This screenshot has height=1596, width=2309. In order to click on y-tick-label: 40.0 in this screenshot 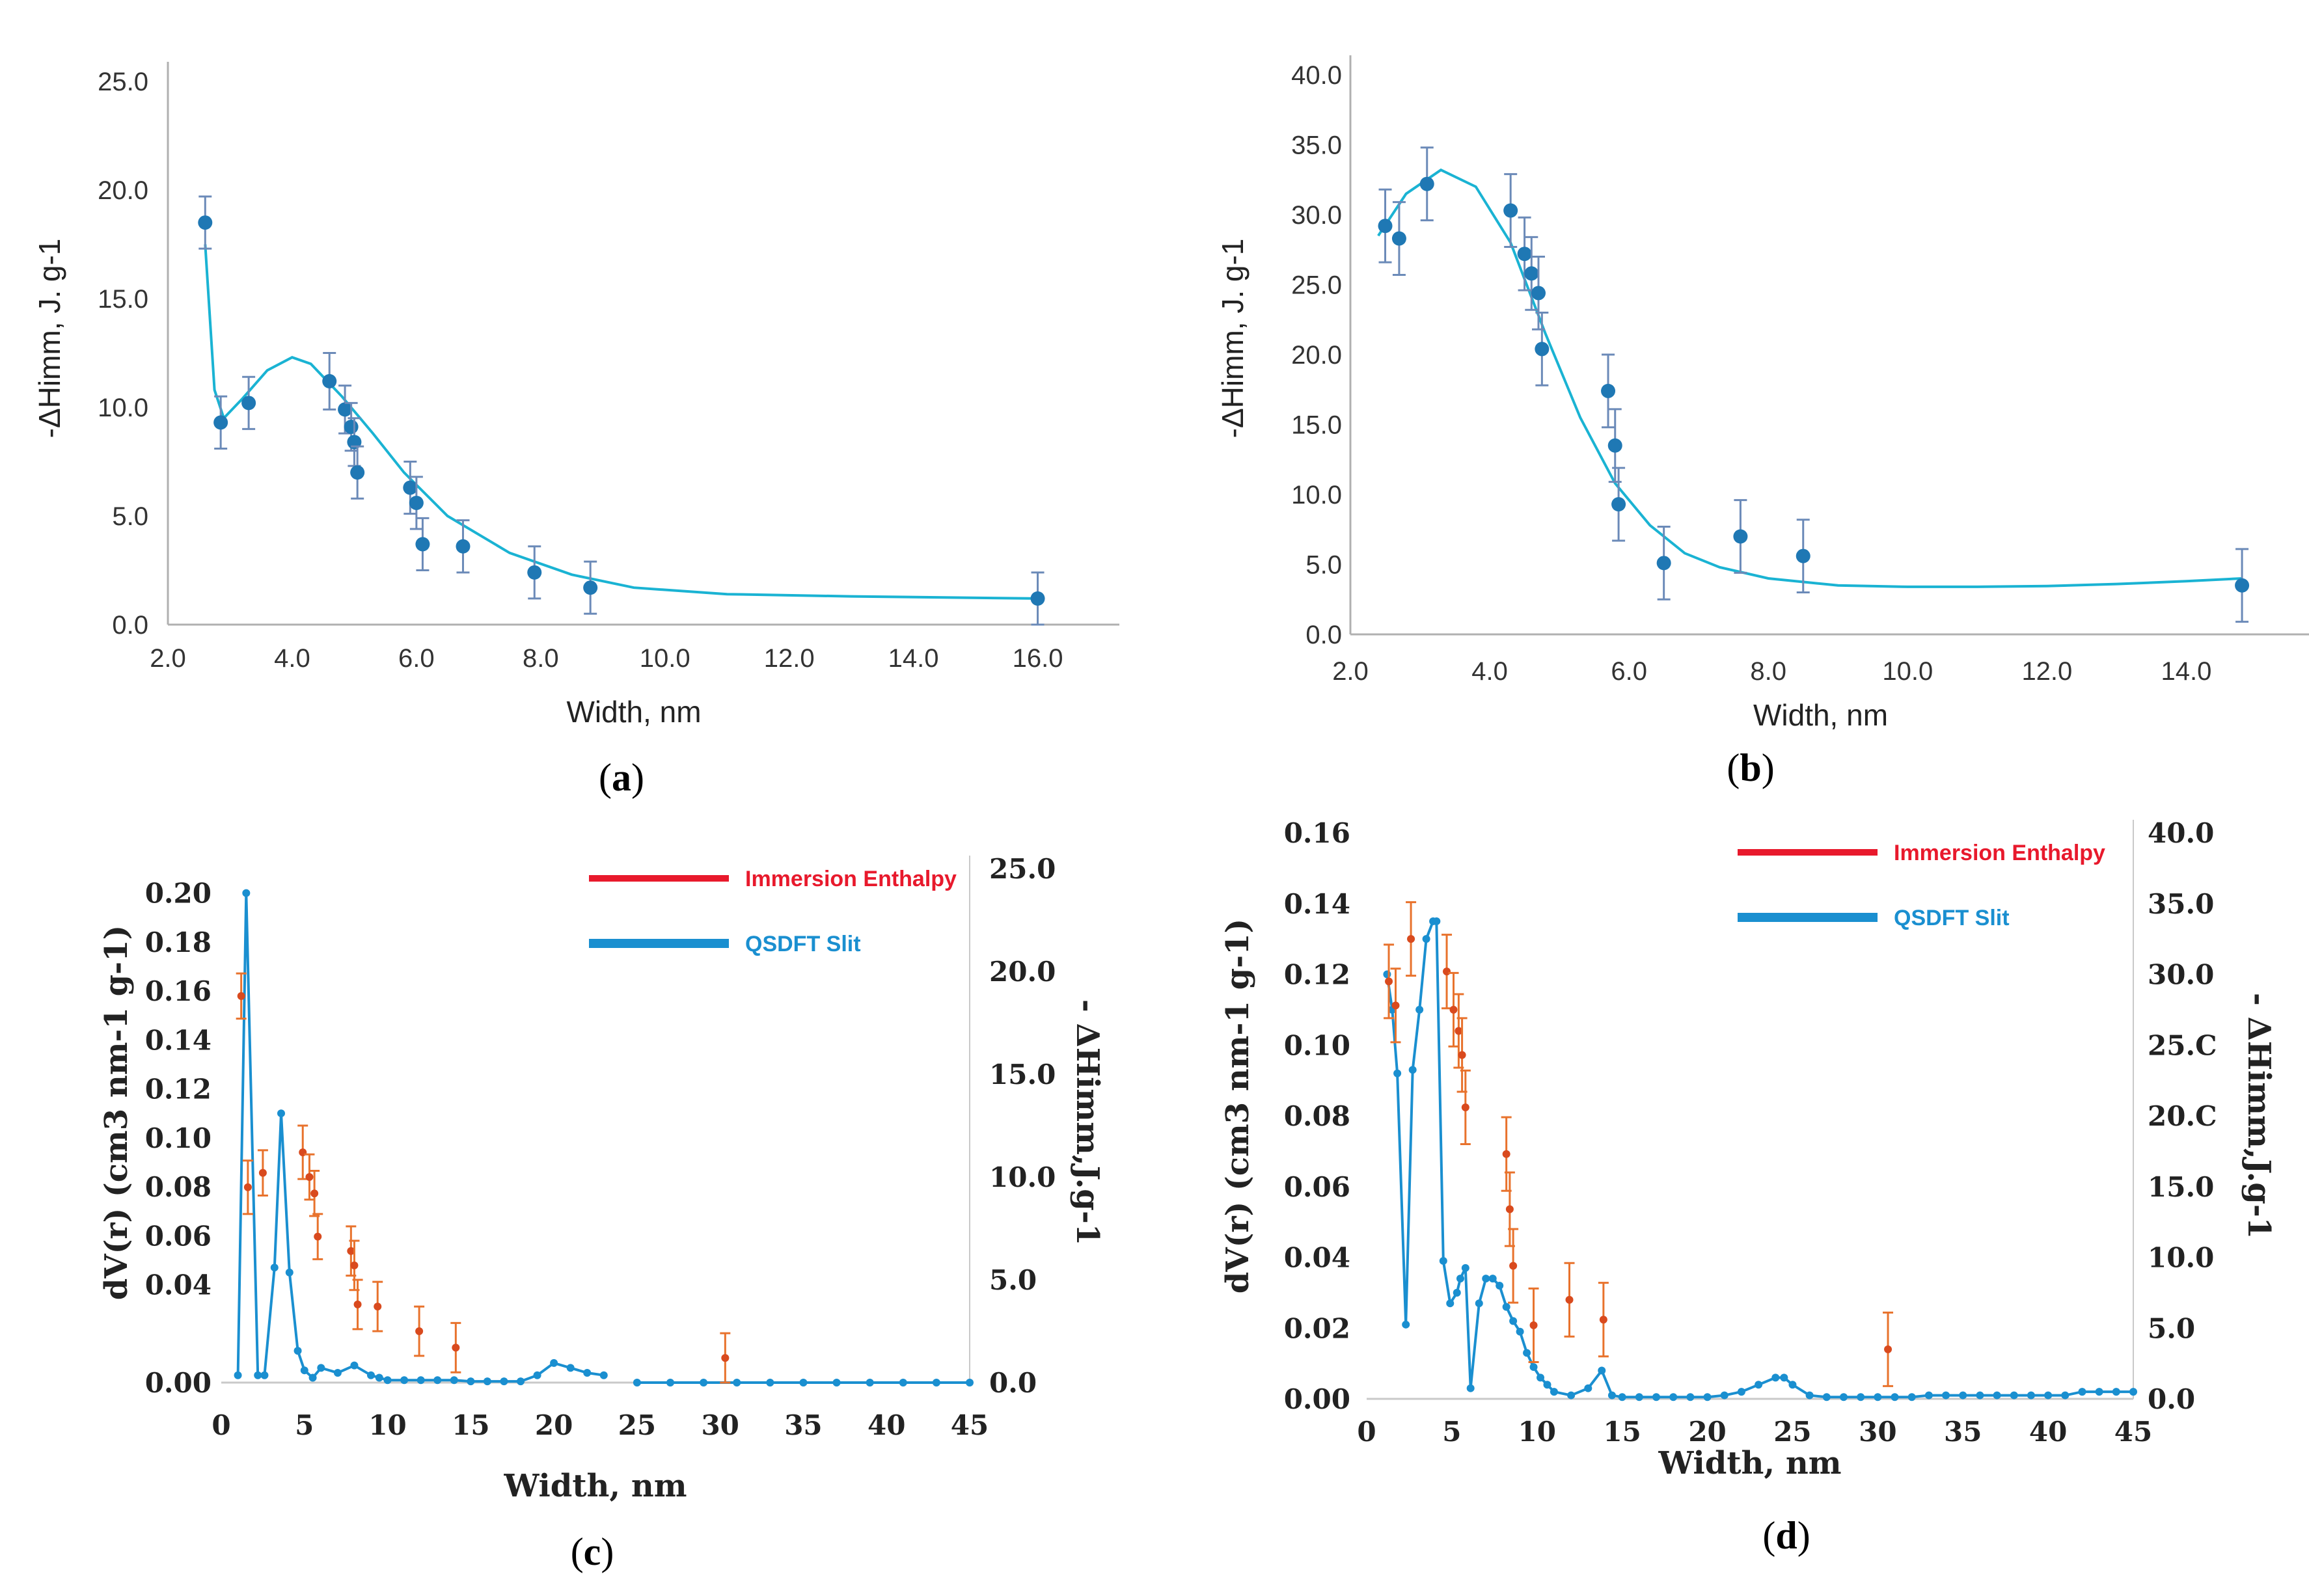, I will do `click(1316, 75)`.